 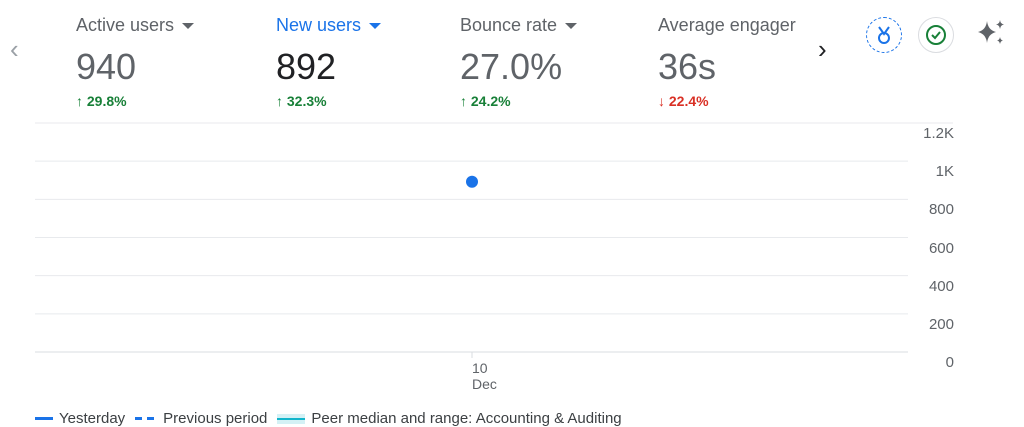 I want to click on y-tick-label: 0, so click(x=949, y=362).